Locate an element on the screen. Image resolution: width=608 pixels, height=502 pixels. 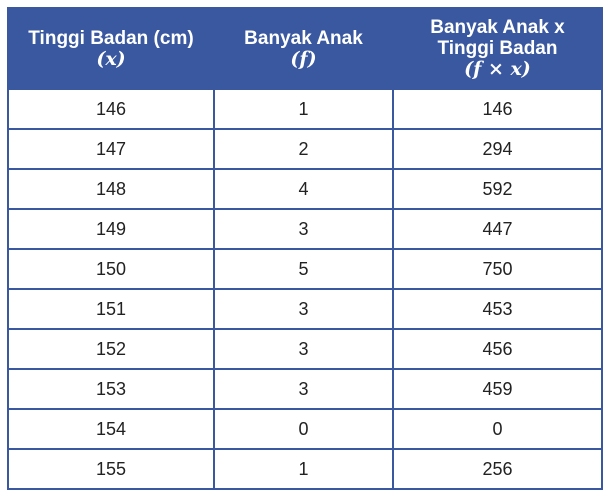
cell-product: 294 is located at coordinates (497, 149).